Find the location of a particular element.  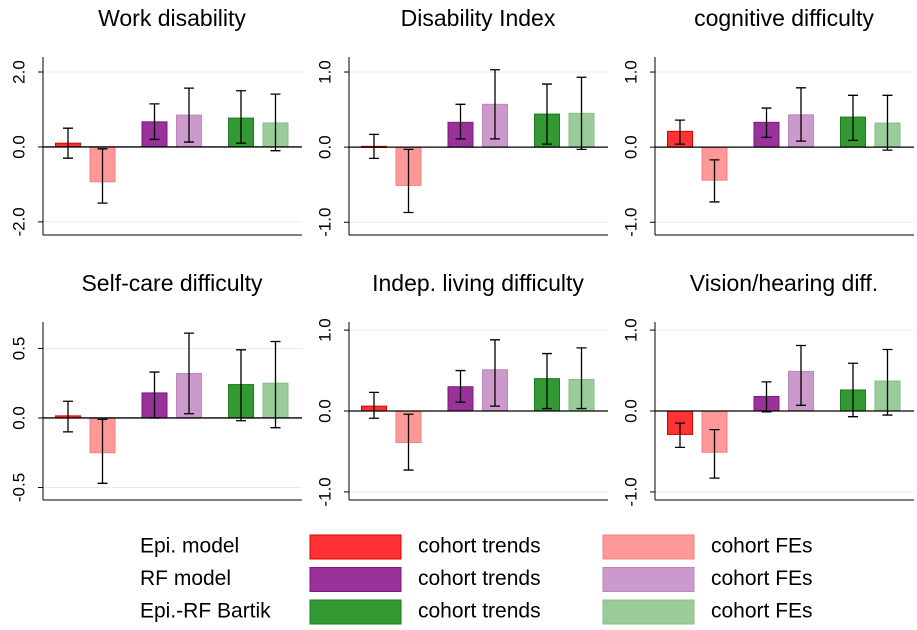

panel-title: Indep. living difficulty is located at coordinates (478, 283).